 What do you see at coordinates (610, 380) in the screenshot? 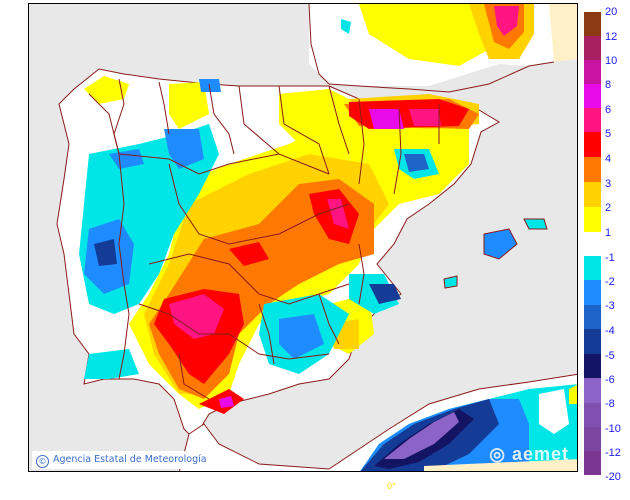
I see `legend-label: -6` at bounding box center [610, 380].